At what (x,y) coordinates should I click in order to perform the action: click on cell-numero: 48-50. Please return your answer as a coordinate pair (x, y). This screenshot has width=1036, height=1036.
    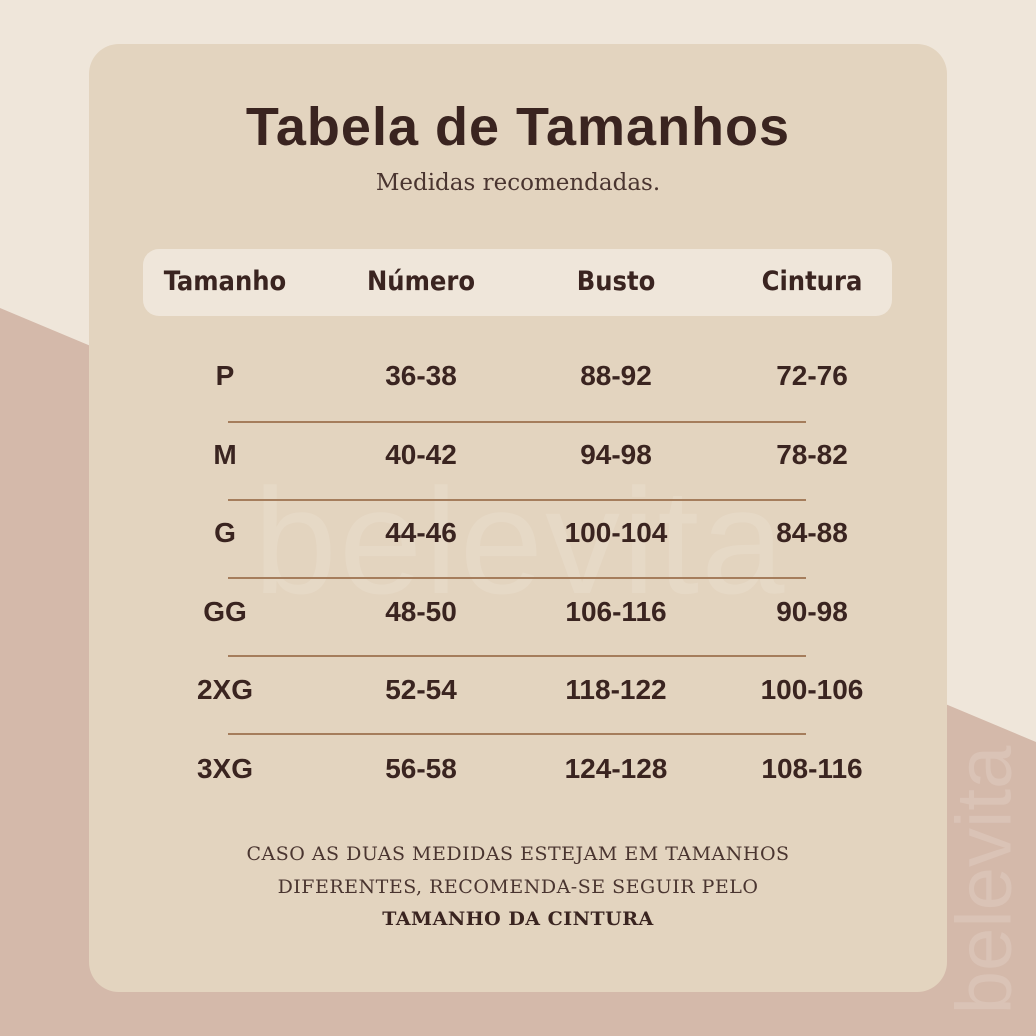
    Looking at the image, I should click on (421, 611).